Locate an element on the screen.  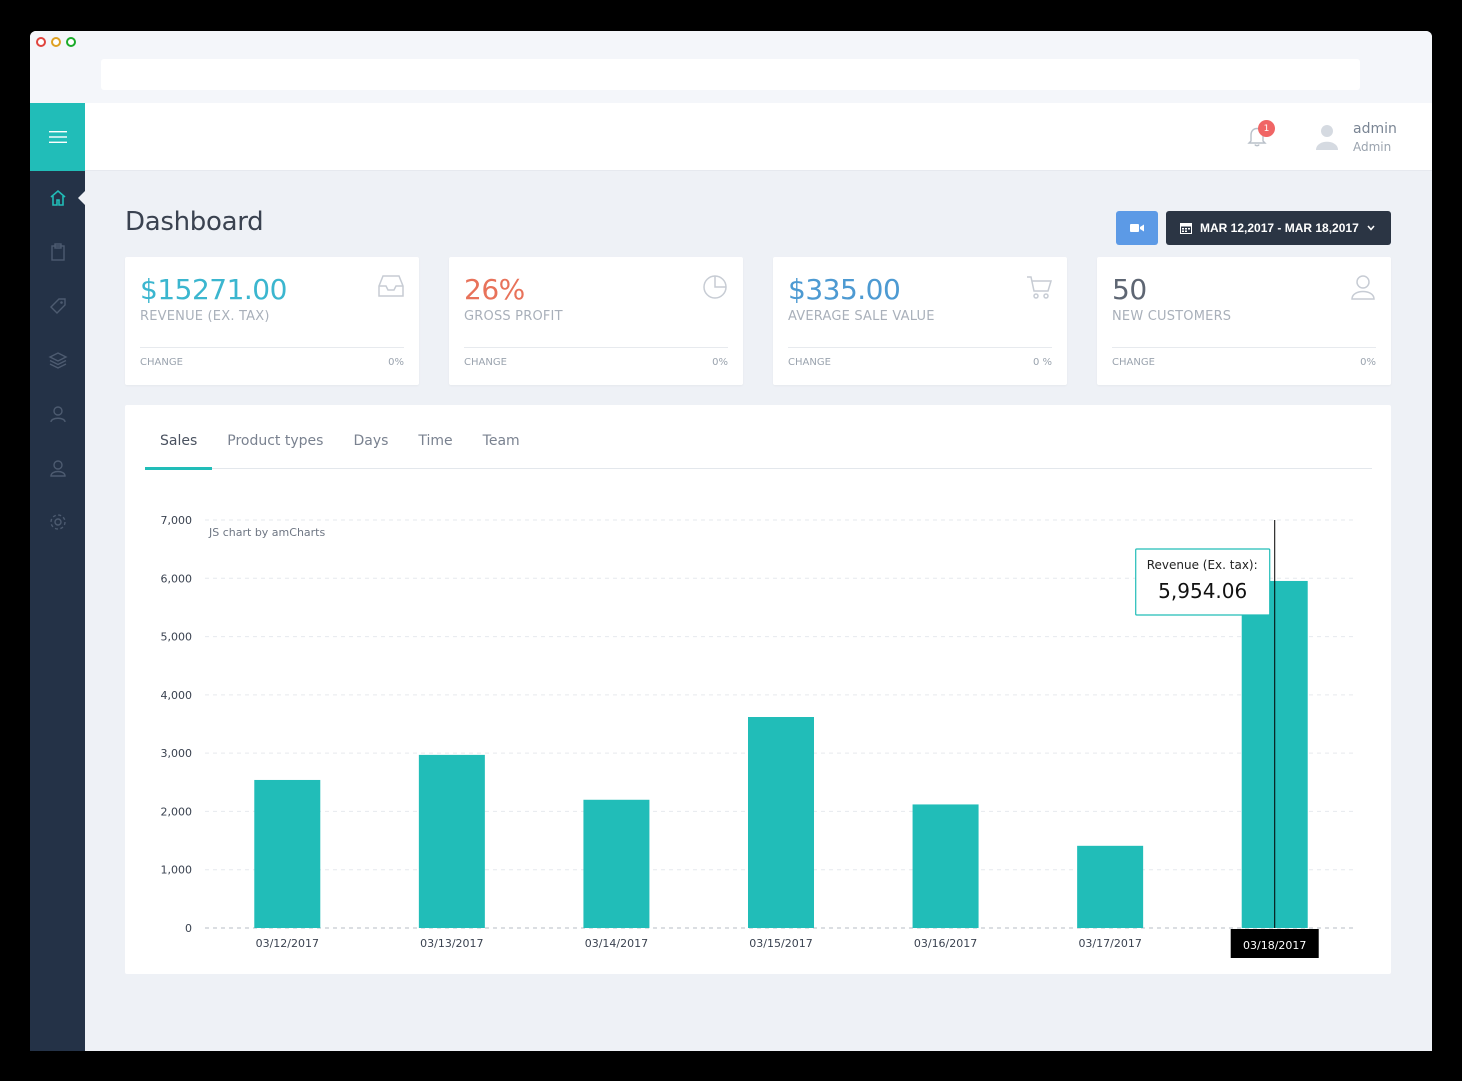
avatar is located at coordinates (1327, 137).